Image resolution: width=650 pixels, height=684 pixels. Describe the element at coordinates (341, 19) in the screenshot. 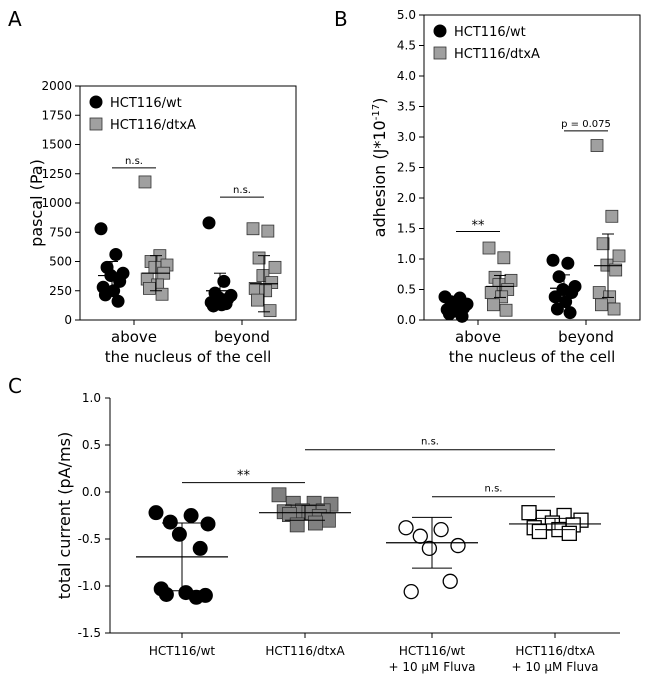

I see `panel-b-label: B` at that location.